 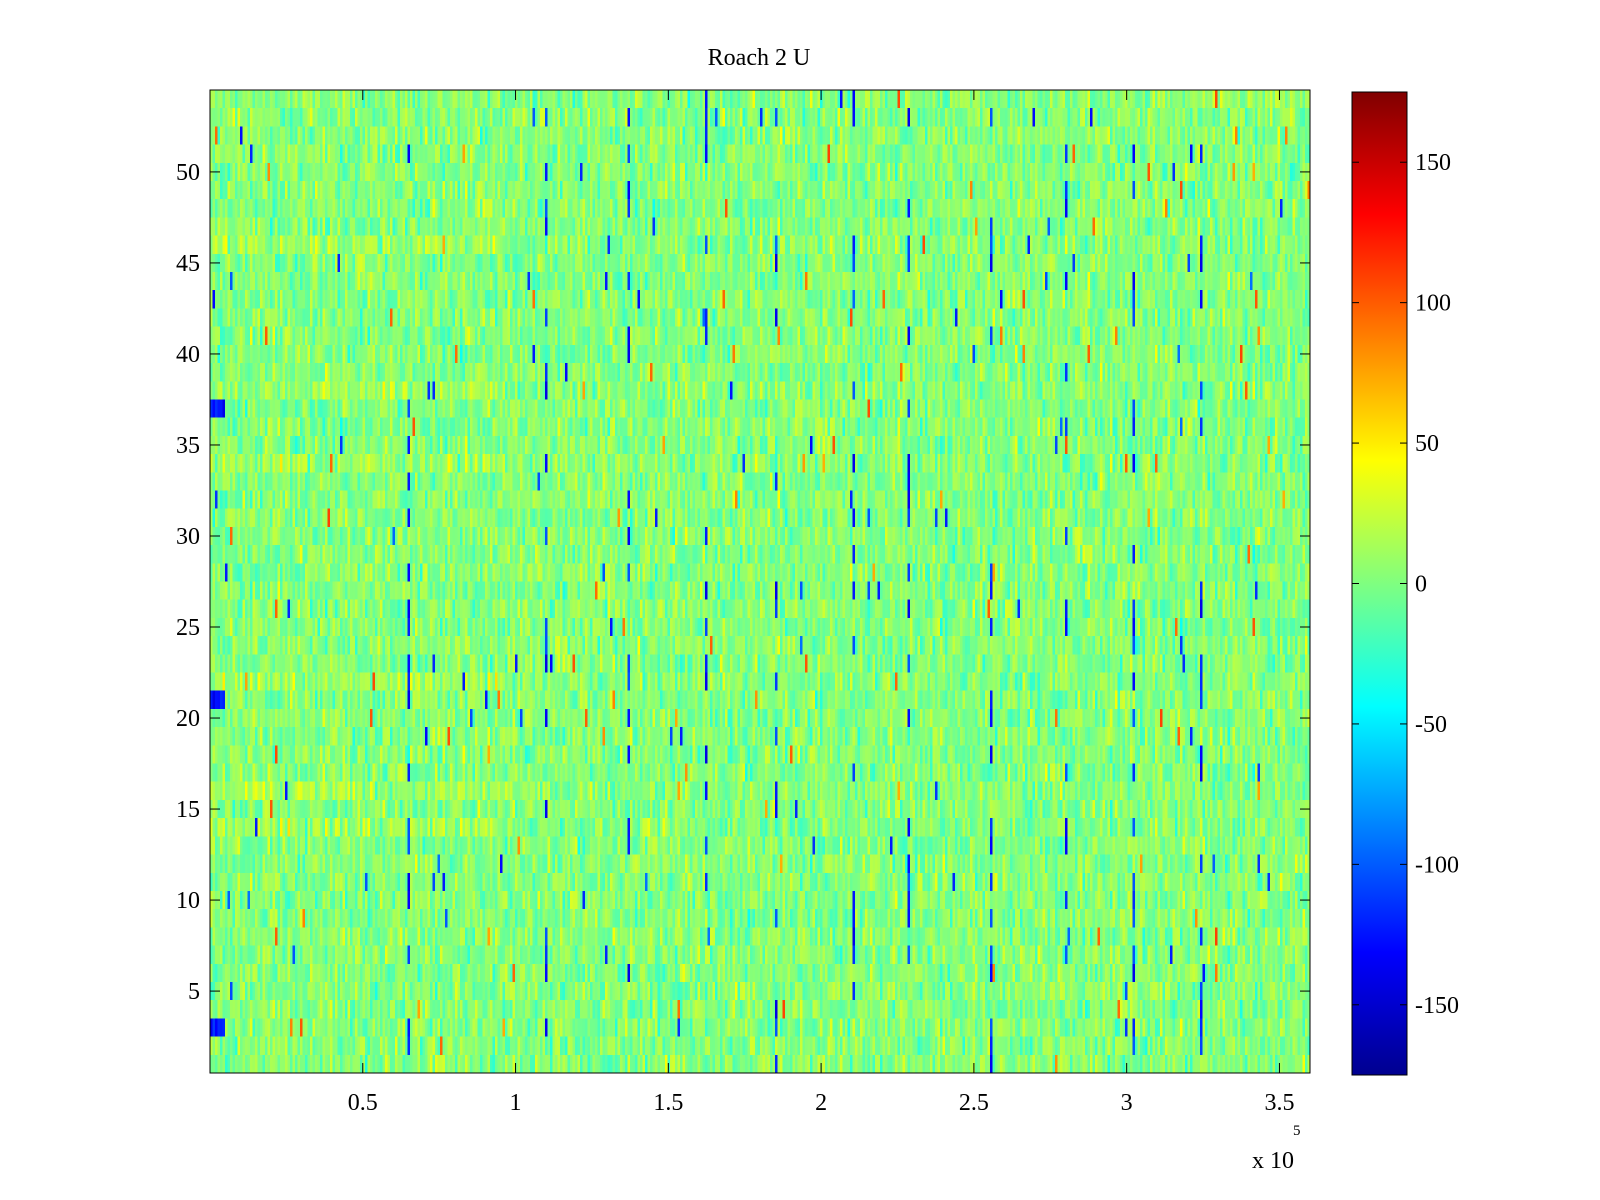 I want to click on y-tick-label: 10, so click(x=188, y=901).